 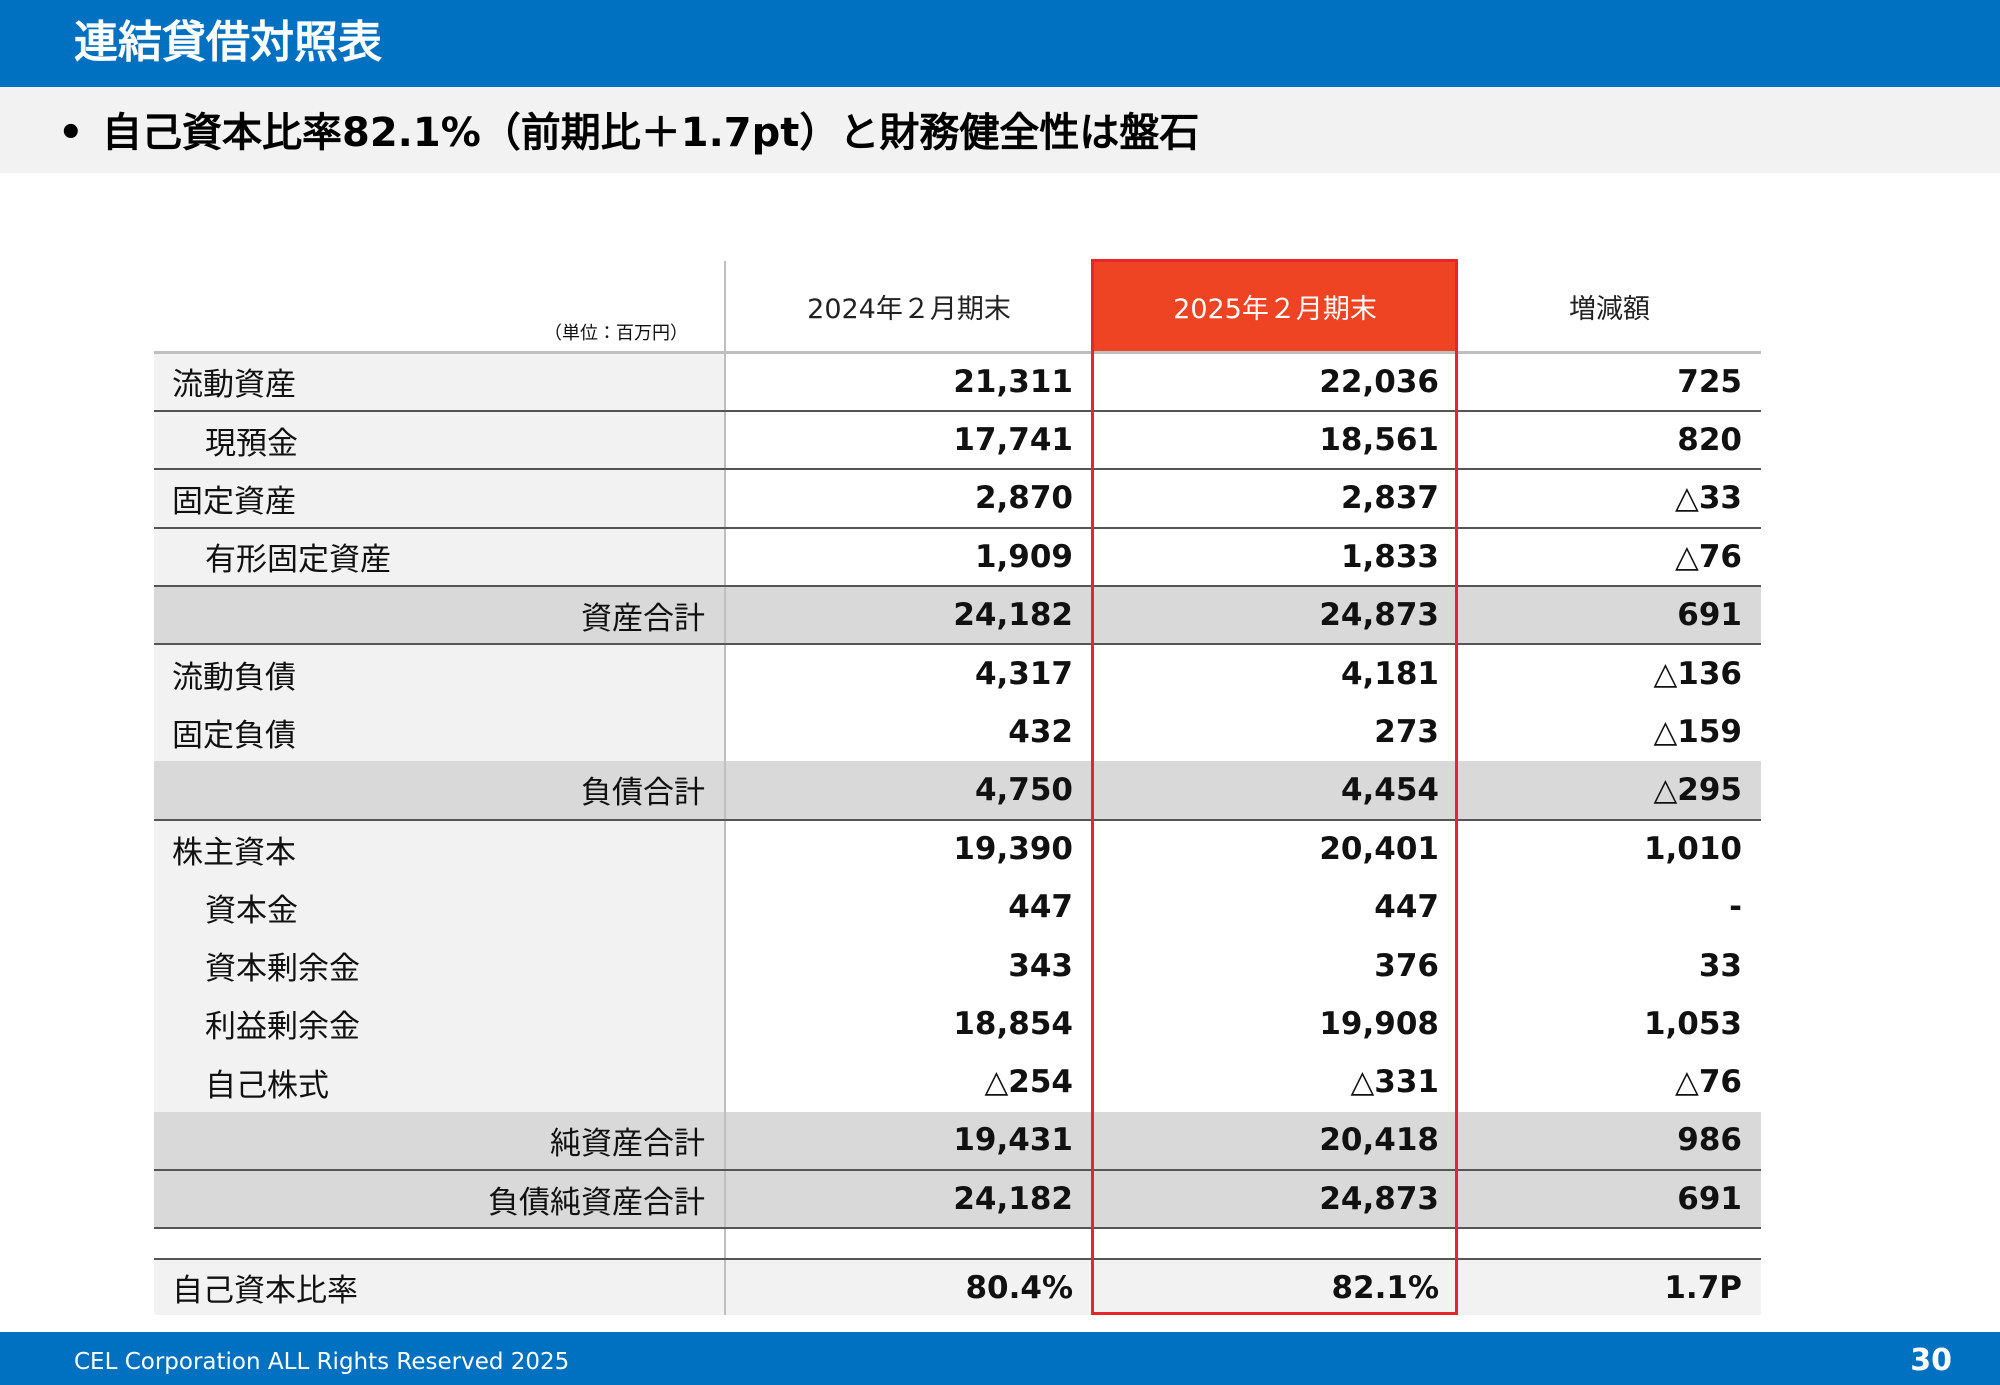 I want to click on cell-value: 432, so click(x=1040, y=732).